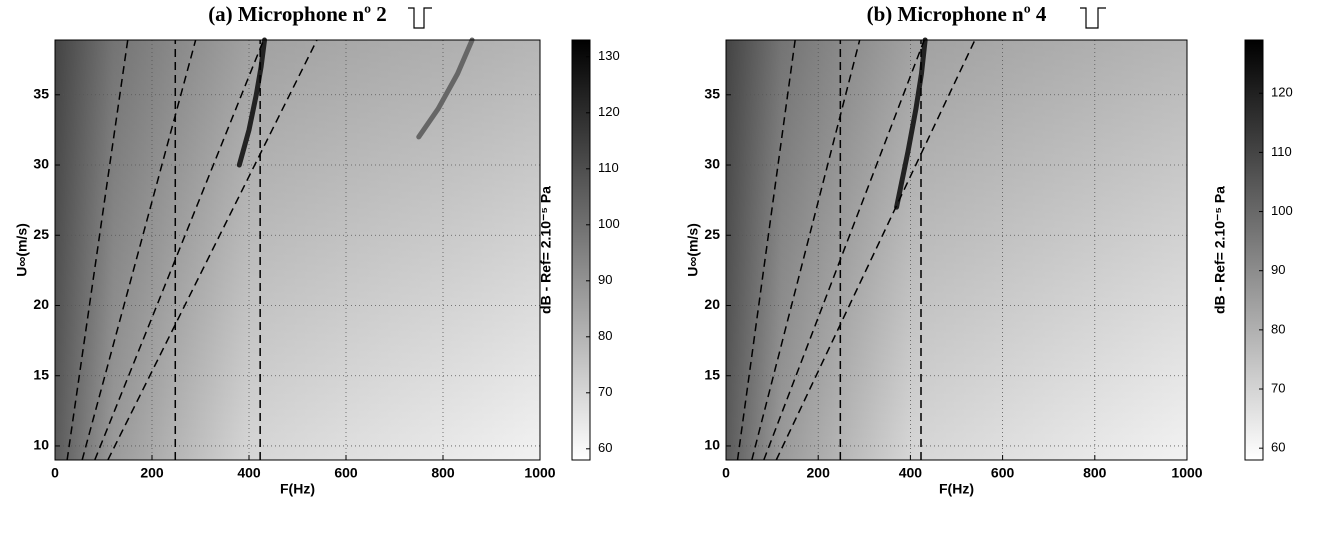  Describe the element at coordinates (957, 14) in the screenshot. I see `chart-title: (b) Microphone nº 4` at that location.